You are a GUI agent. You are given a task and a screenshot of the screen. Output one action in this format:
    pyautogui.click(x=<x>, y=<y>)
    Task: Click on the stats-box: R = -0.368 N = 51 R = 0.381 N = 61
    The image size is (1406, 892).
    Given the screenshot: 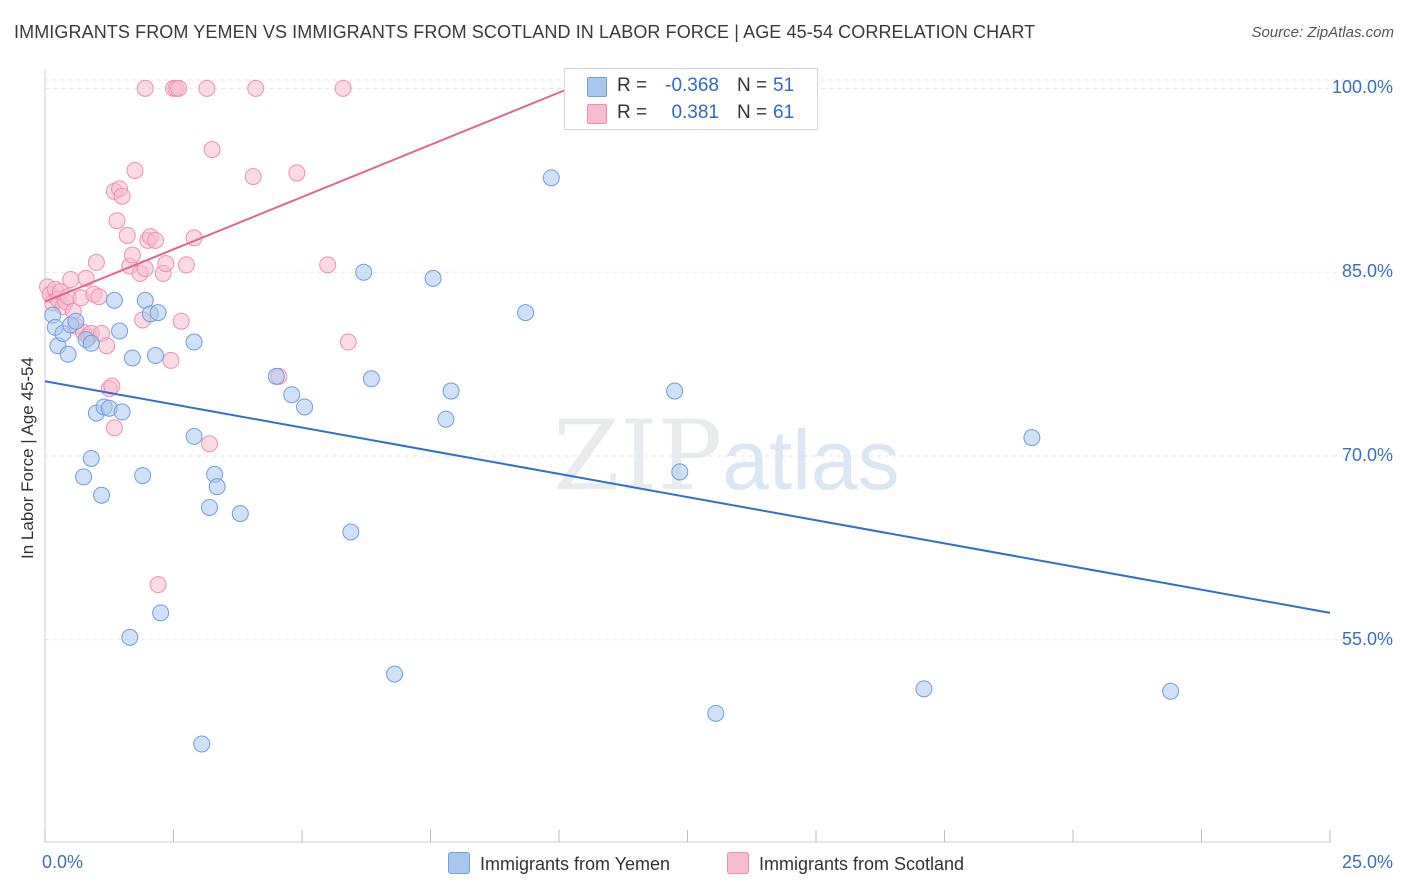 What is the action you would take?
    pyautogui.click(x=691, y=99)
    